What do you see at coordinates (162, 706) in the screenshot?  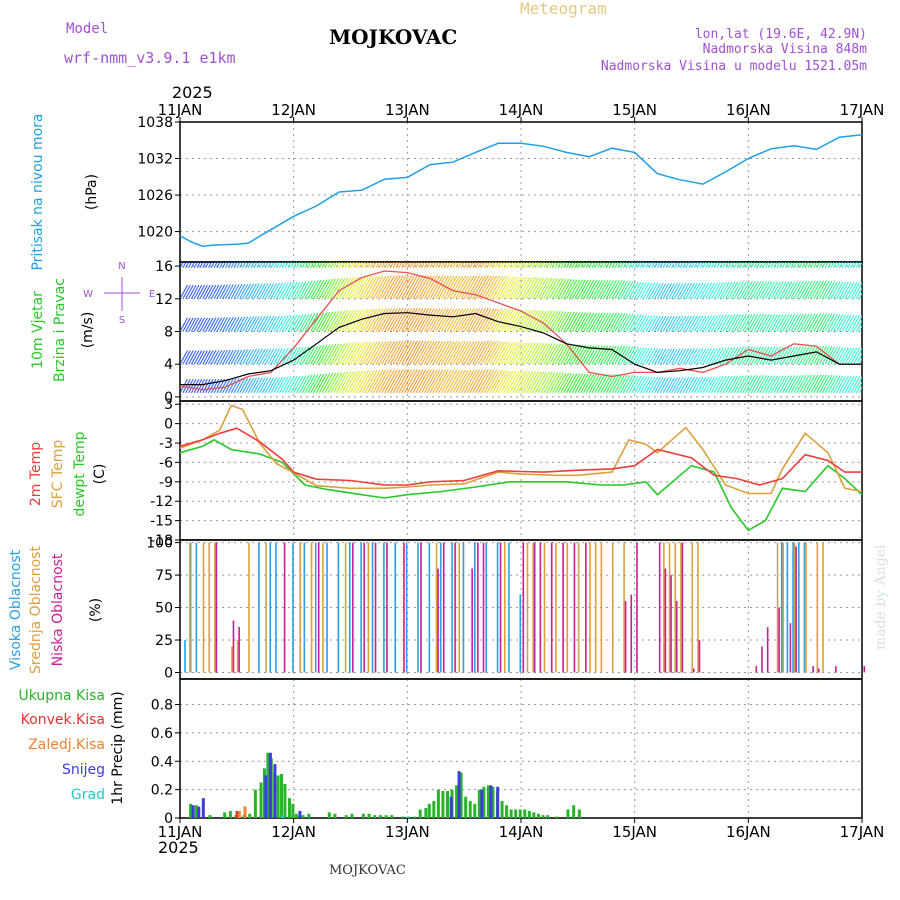 I see `precip-ytick-label: 0.8` at bounding box center [162, 706].